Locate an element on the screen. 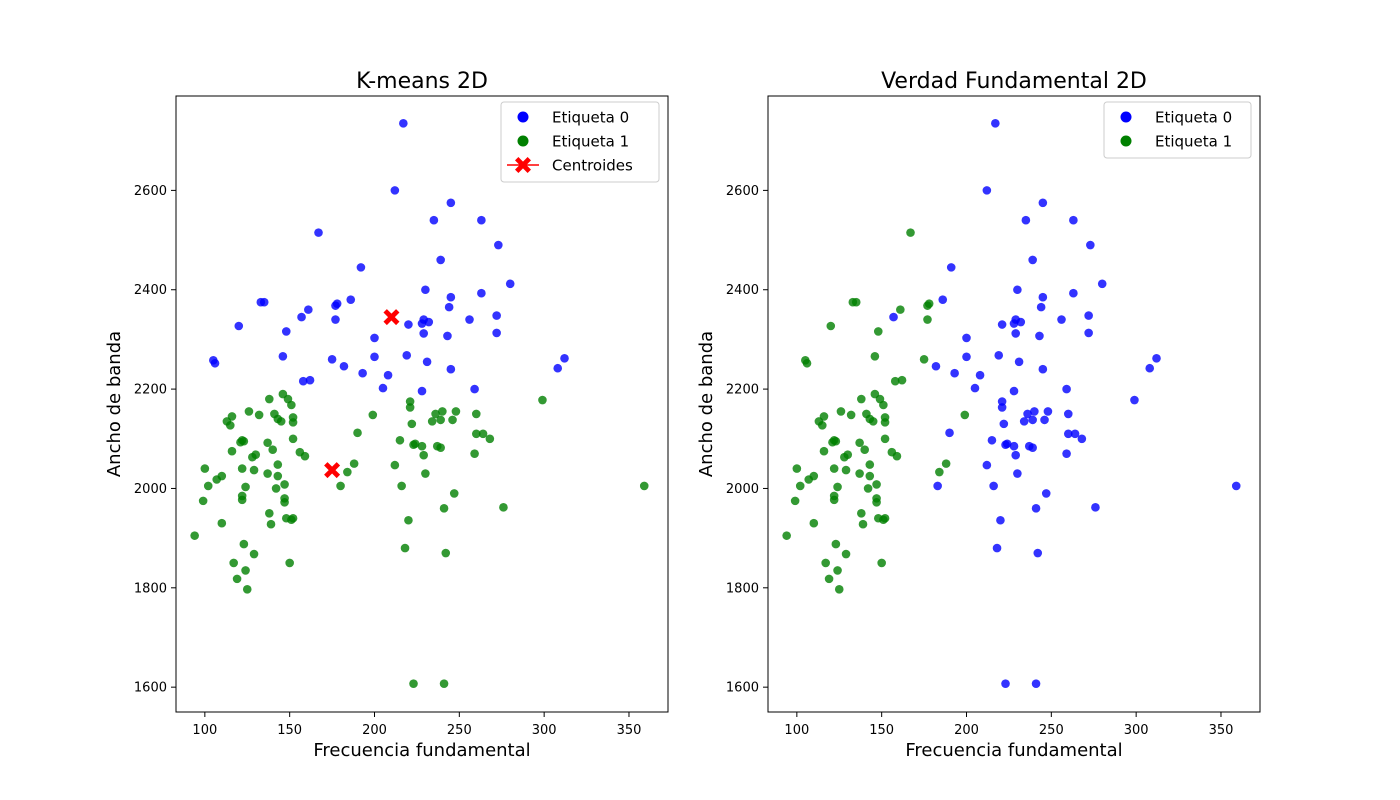  x-tick-label: 300 is located at coordinates (544, 730).